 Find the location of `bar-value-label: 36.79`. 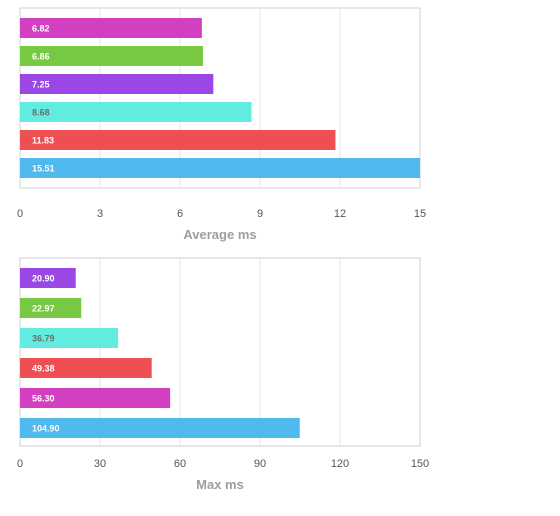

bar-value-label: 36.79 is located at coordinates (43, 339).